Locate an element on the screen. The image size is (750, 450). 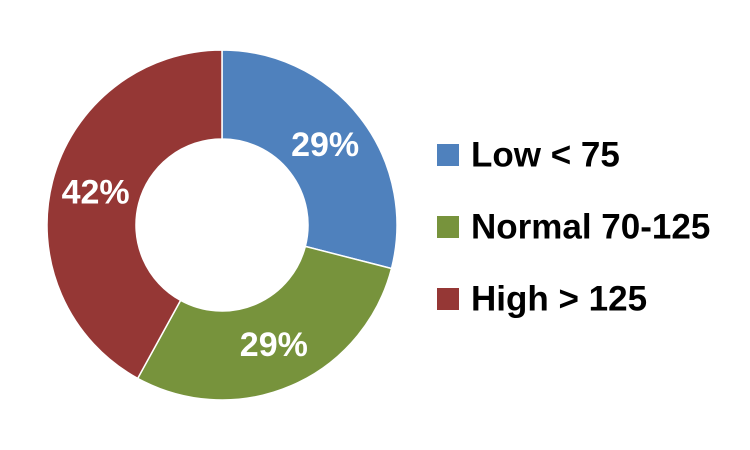
slice-label-2: 29% is located at coordinates (274, 345).